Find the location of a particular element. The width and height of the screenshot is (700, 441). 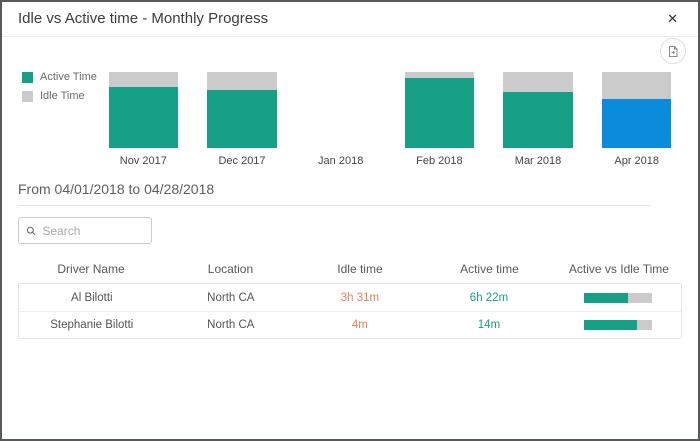

chart-slot: Apr 2018 is located at coordinates (636, 119).